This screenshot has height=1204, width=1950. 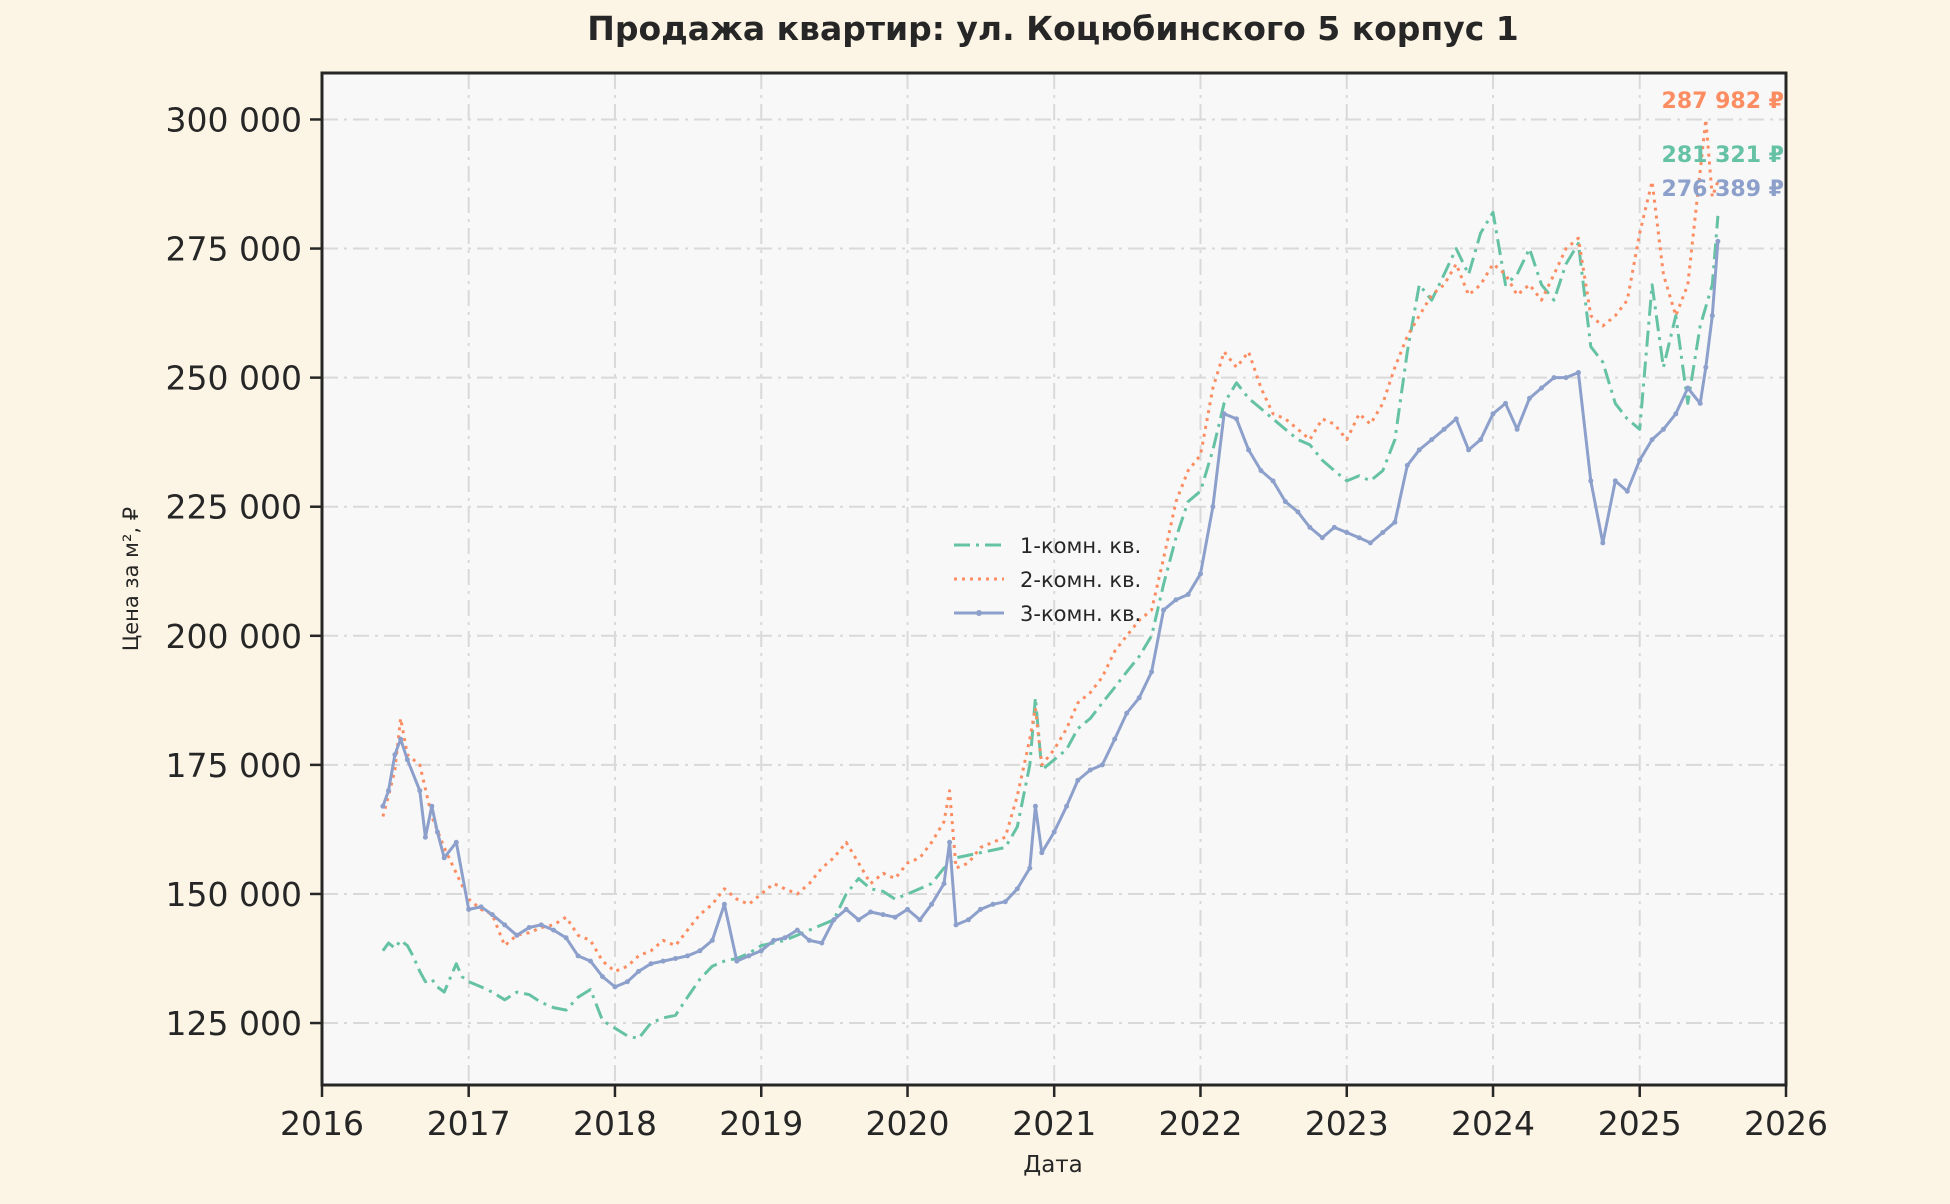 I want to click on x-tick-label: 2016, so click(x=322, y=1123).